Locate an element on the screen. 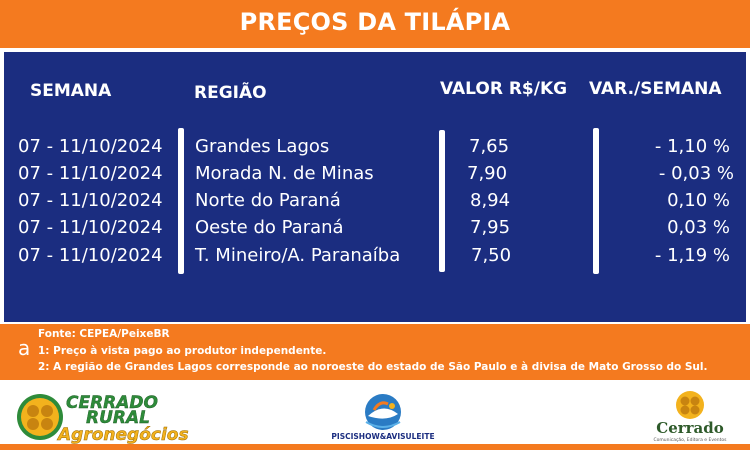  piscishow-label: PISCISHOW&AVISULEITE is located at coordinates (382, 436).